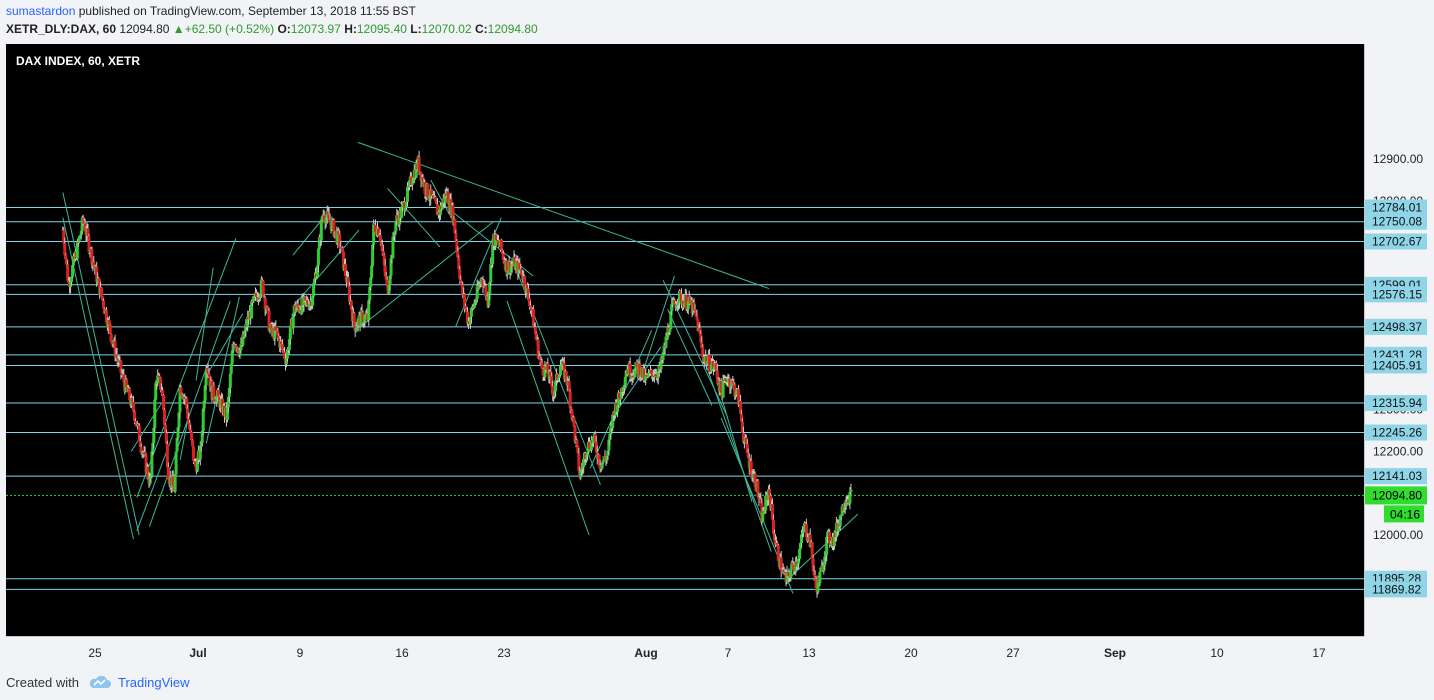 The height and width of the screenshot is (700, 1434). What do you see at coordinates (41, 11) in the screenshot?
I see `author-link: sumastardon` at bounding box center [41, 11].